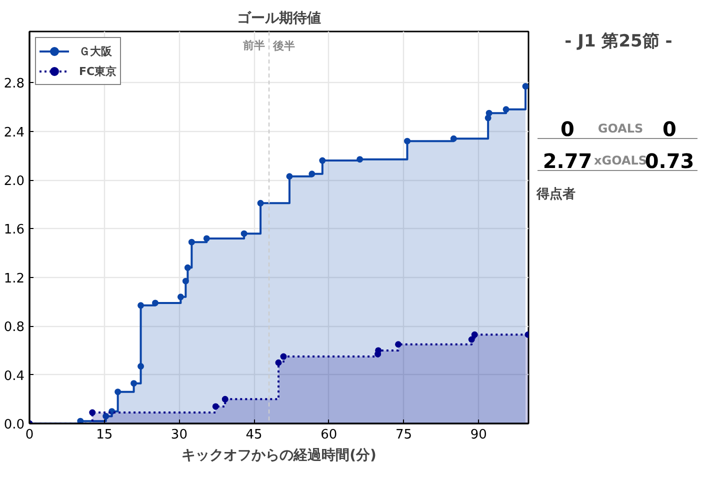 This screenshot has height=479, width=707. What do you see at coordinates (284, 46) in the screenshot?
I see `annotation: 後半` at bounding box center [284, 46].